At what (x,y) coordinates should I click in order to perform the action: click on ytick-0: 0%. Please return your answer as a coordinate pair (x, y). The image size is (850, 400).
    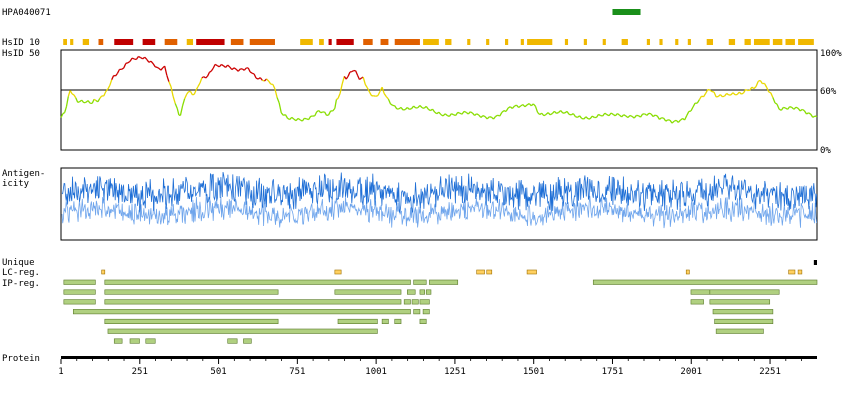
    Looking at the image, I should click on (825, 151).